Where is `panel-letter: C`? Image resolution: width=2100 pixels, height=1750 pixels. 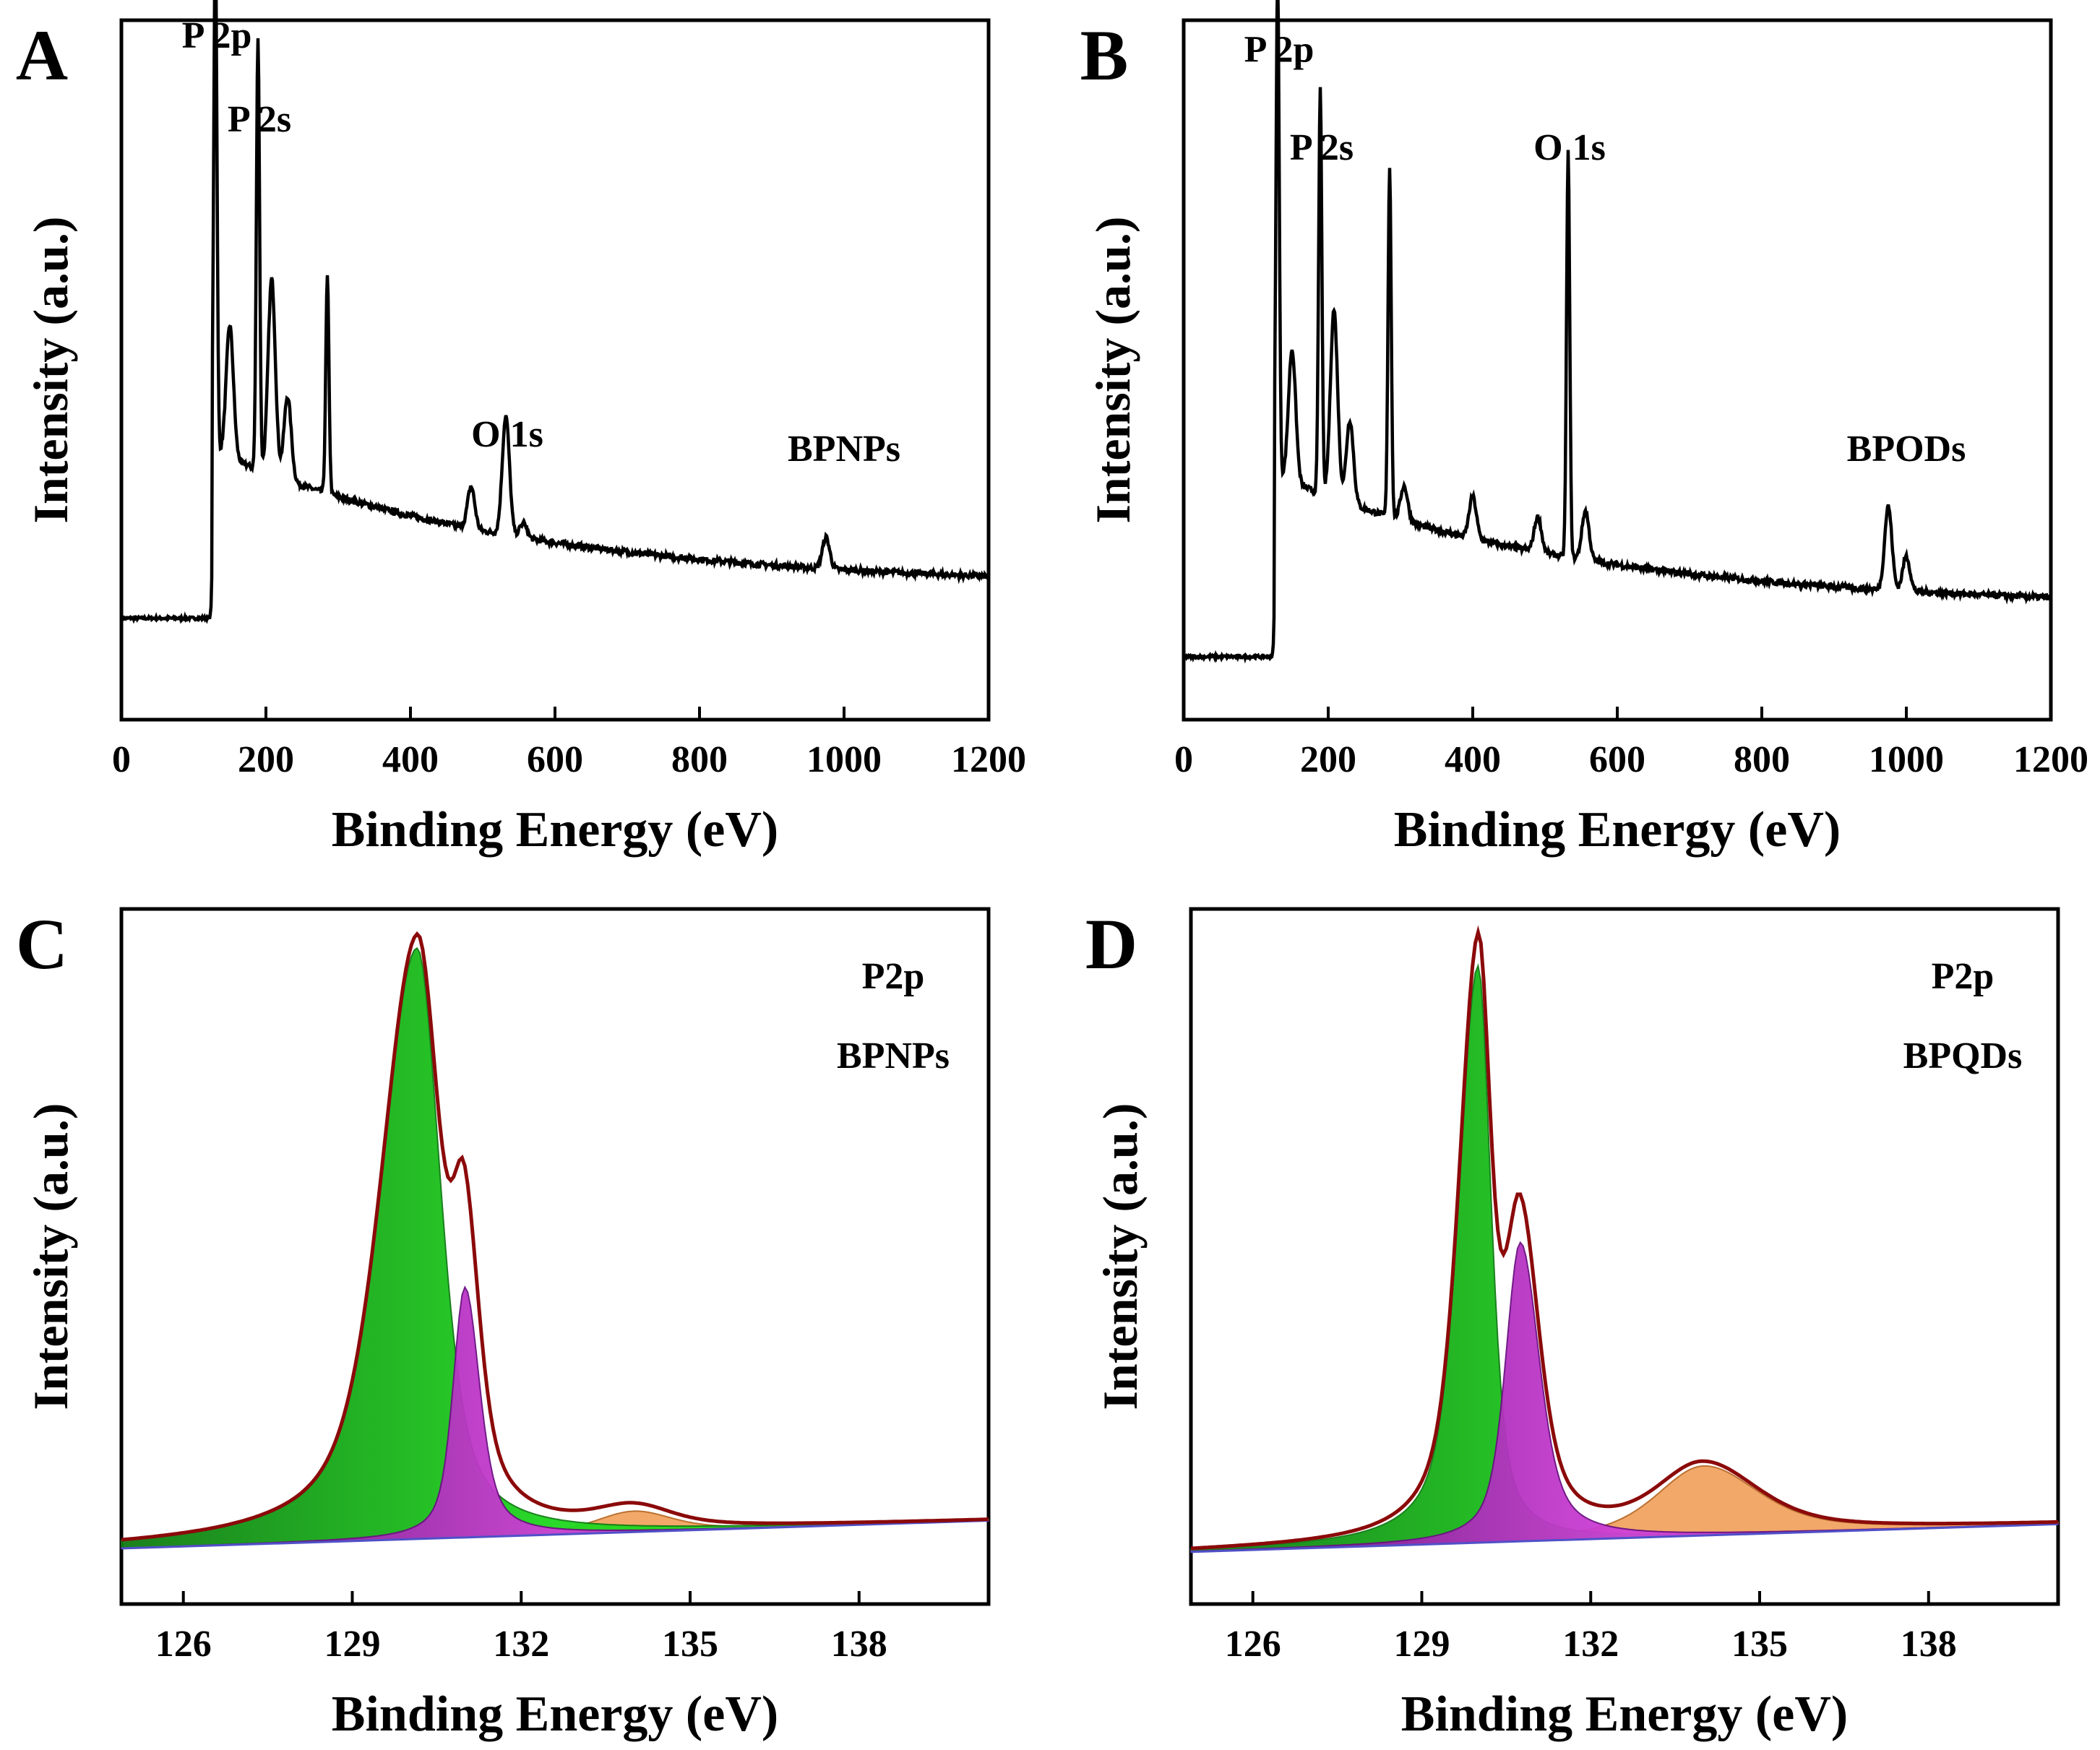
panel-letter: C is located at coordinates (42, 944).